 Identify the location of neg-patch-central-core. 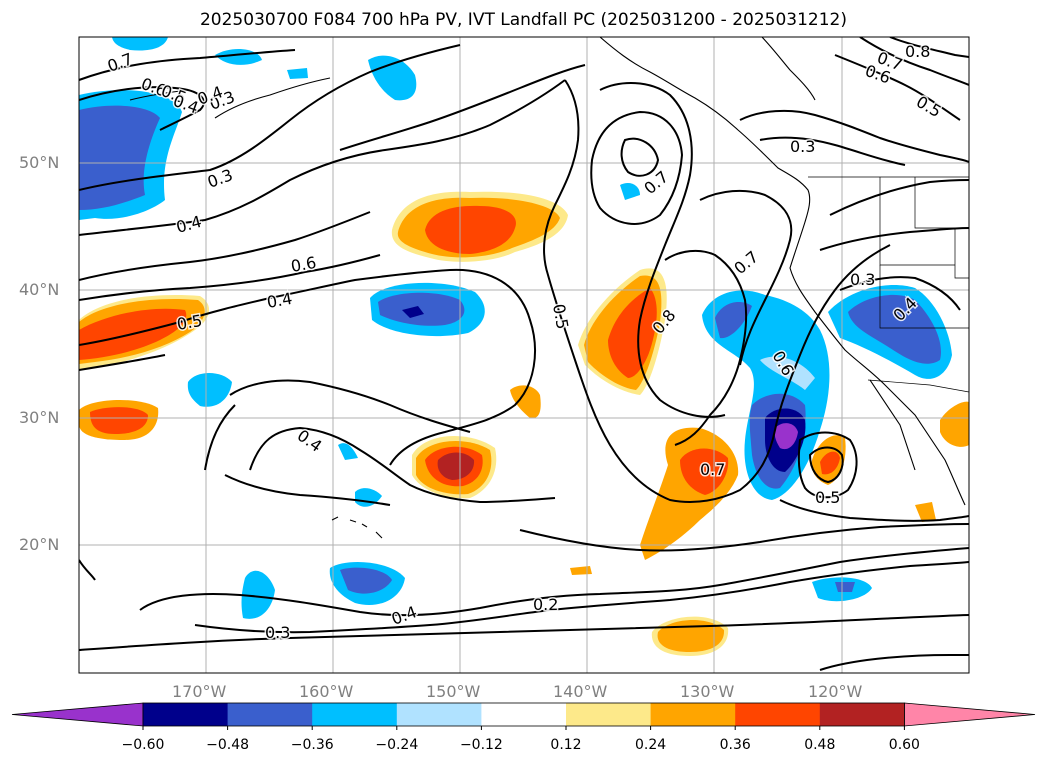
(413, 312).